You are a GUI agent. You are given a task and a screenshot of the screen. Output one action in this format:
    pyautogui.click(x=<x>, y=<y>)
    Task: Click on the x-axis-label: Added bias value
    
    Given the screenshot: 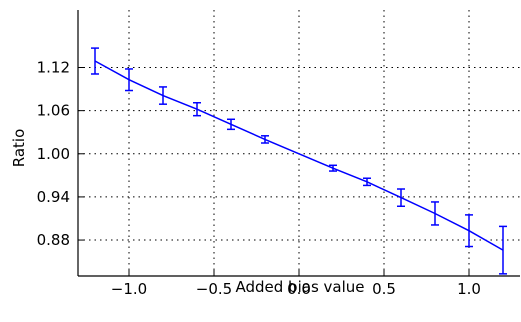 What is the action you would take?
    pyautogui.click(x=300, y=287)
    